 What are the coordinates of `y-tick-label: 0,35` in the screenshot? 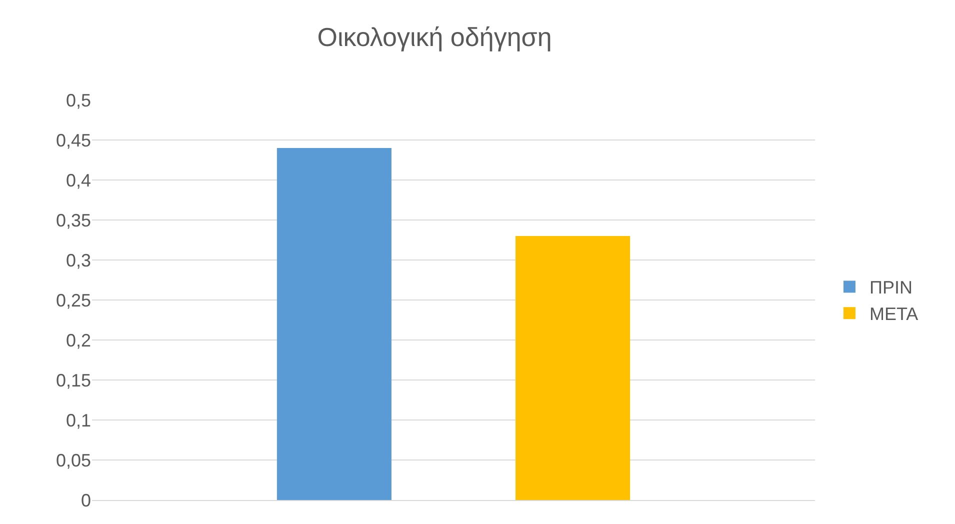 It's located at (73, 220).